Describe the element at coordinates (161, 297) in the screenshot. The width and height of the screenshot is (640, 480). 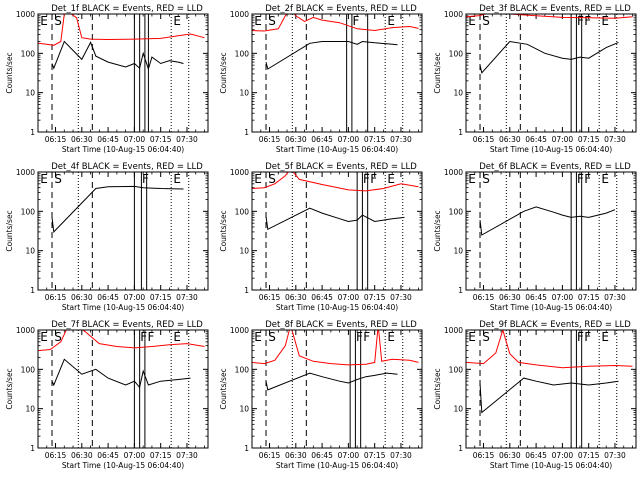
I see `x-tick-label: 07:15` at that location.